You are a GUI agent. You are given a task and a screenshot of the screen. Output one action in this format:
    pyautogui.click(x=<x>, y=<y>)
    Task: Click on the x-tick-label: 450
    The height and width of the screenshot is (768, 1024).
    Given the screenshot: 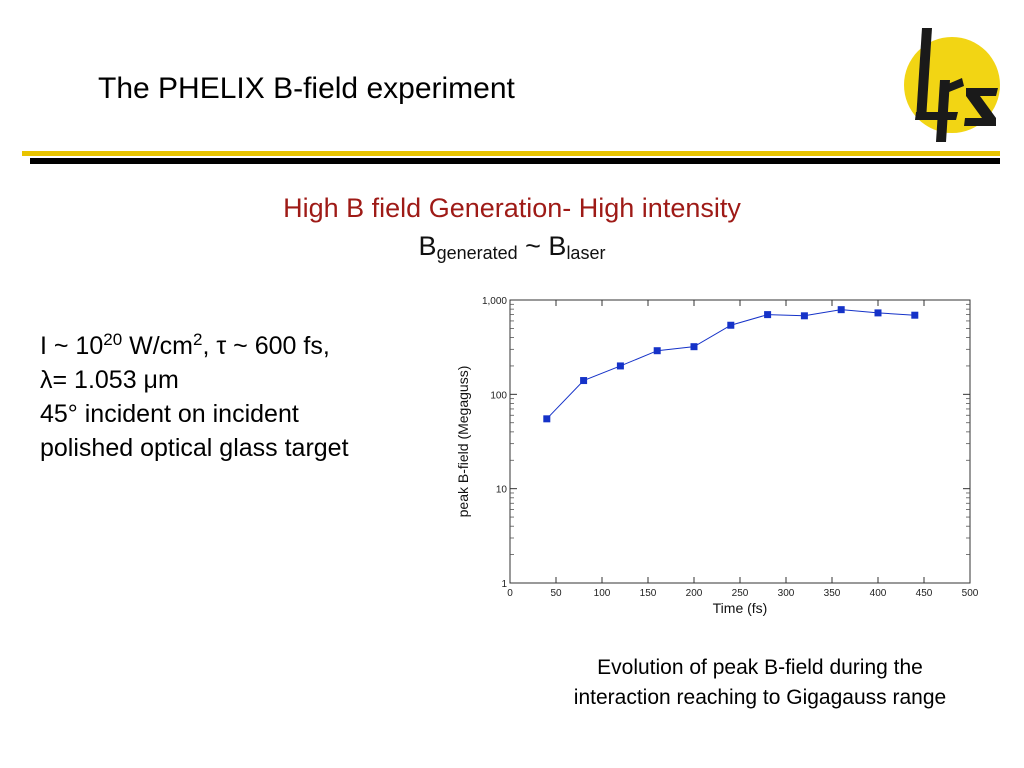 What is the action you would take?
    pyautogui.click(x=924, y=593)
    